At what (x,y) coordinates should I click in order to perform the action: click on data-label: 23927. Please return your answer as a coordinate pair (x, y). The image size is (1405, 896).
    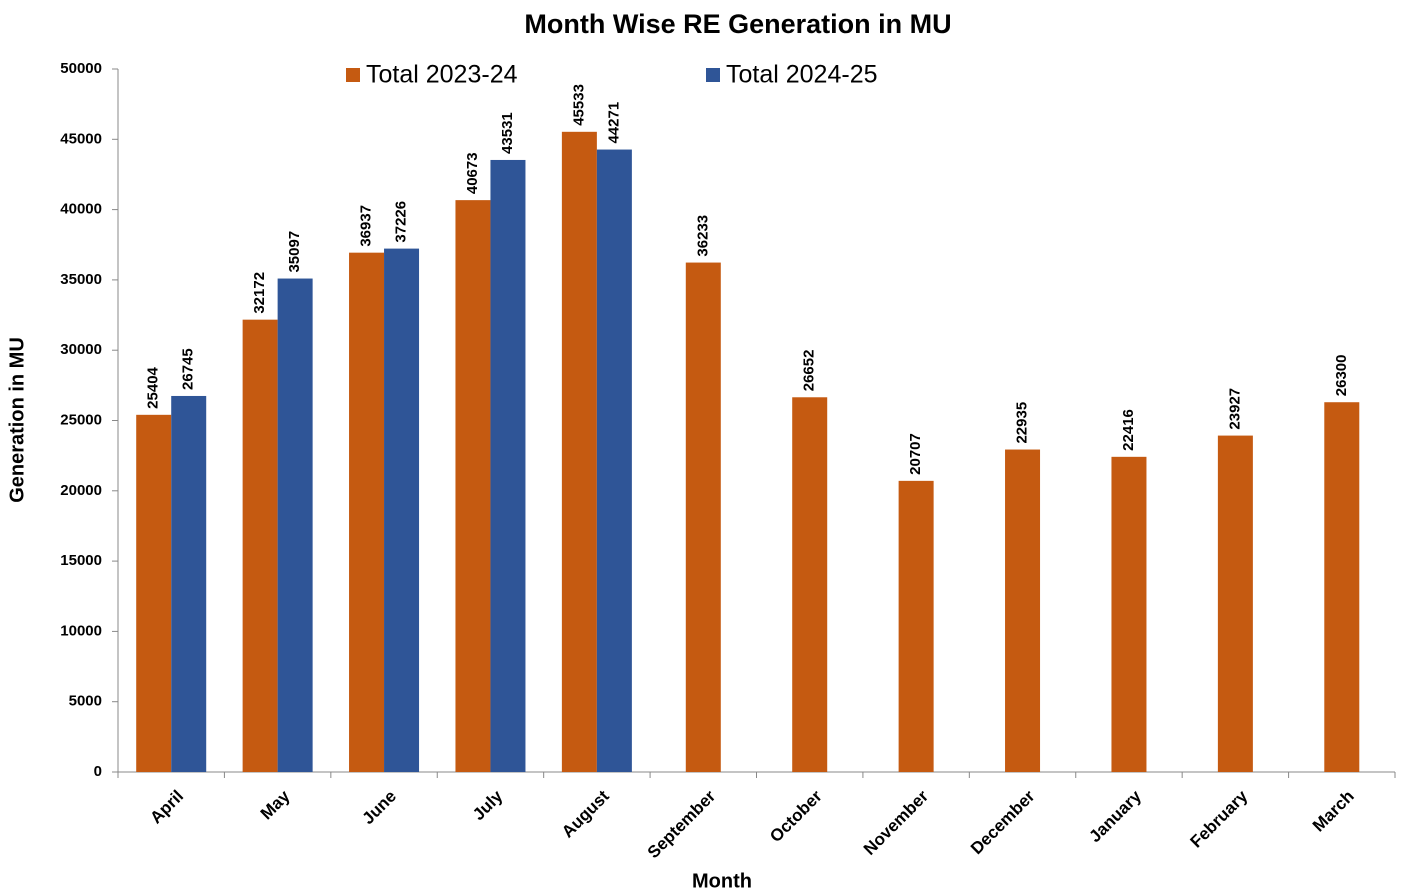
    Looking at the image, I should click on (1234, 409).